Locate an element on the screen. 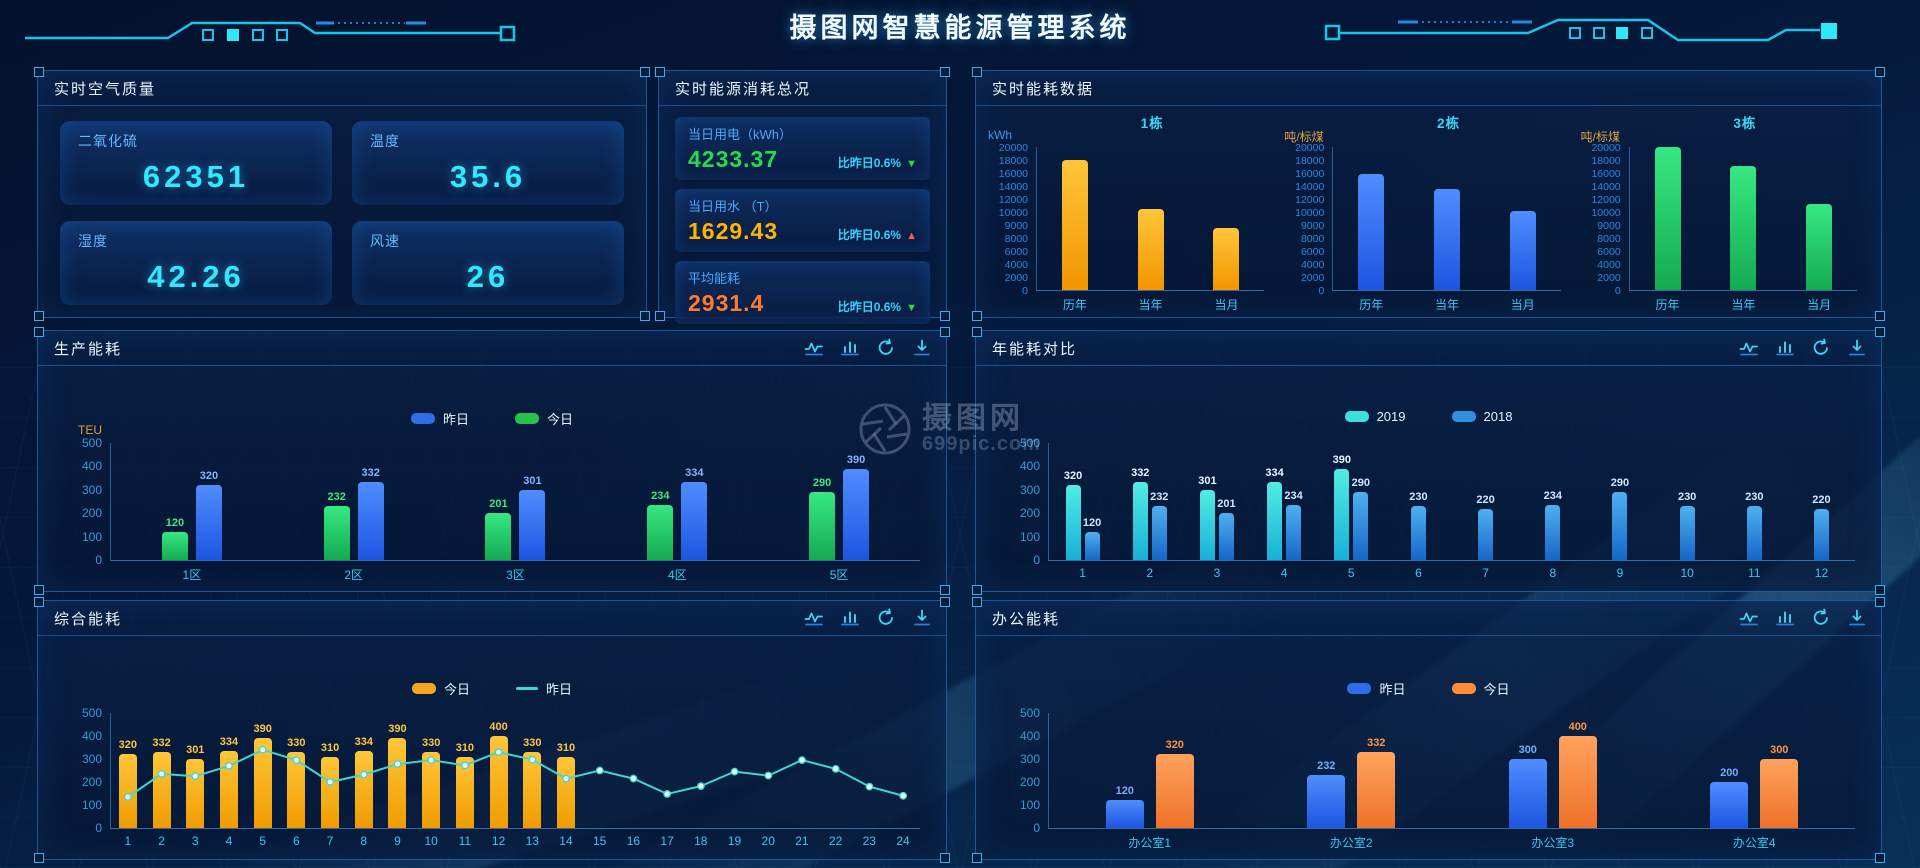 Image resolution: width=1920 pixels, height=868 pixels. legend-item: 2019 is located at coordinates (1375, 416).